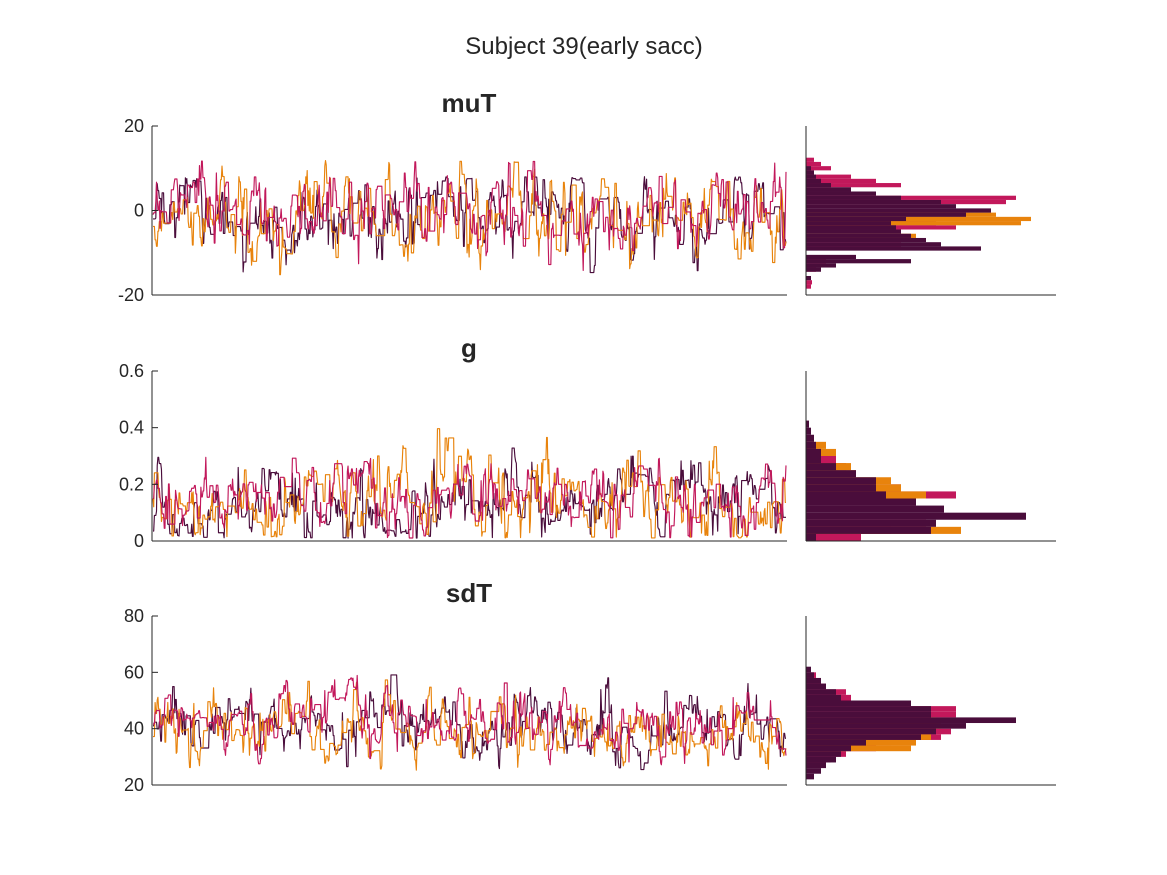 The image size is (1167, 875). I want to click on y-tick-label: 60, so click(134, 672).